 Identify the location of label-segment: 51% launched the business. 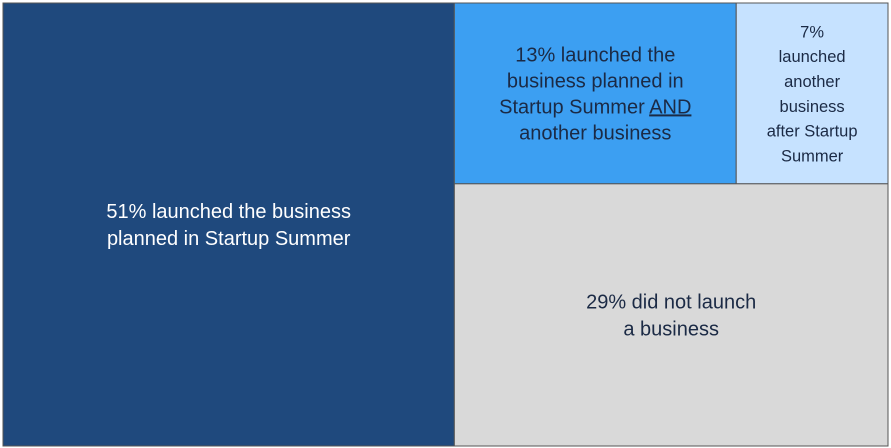
(228, 212).